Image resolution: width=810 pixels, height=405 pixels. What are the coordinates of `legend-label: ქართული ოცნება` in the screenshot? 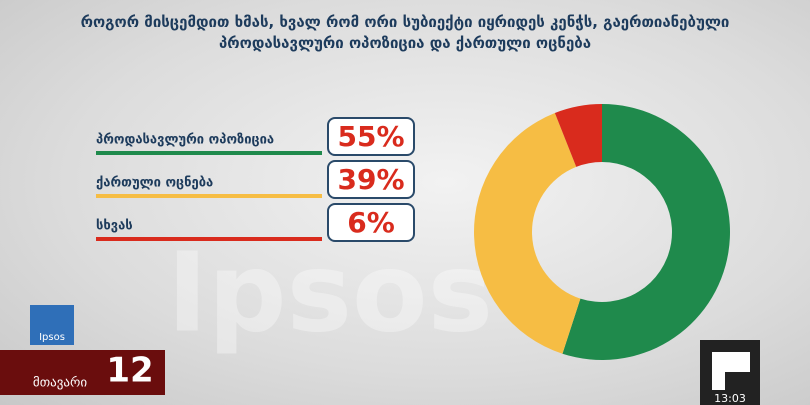 It's located at (154, 183).